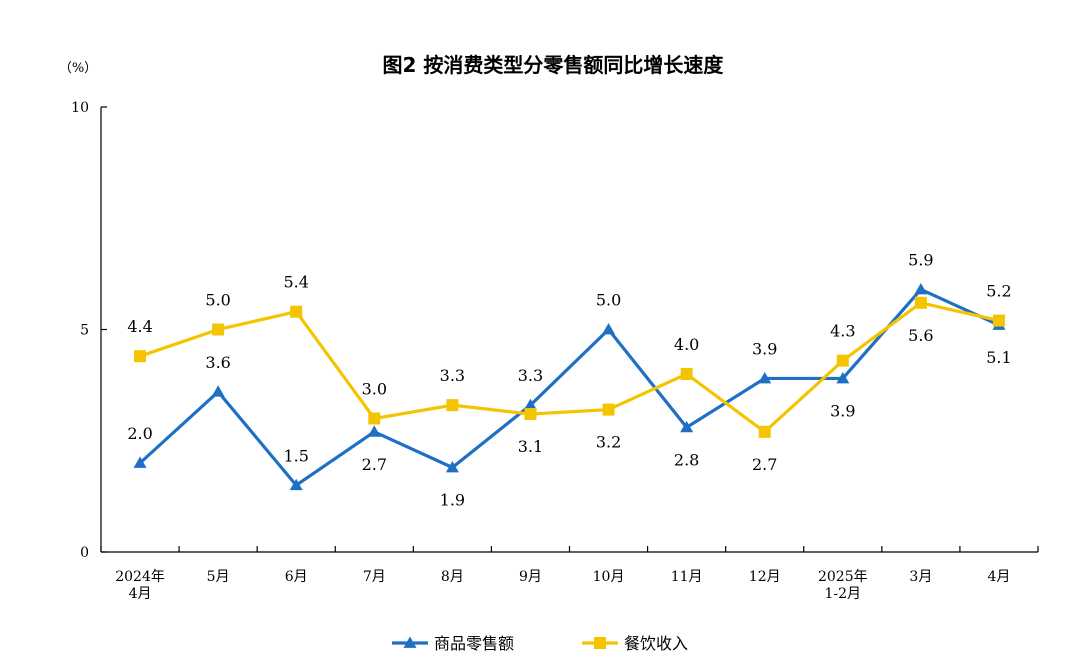 The image size is (1080, 661). Describe the element at coordinates (374, 577) in the screenshot. I see `x-tick-label: 7月` at that location.